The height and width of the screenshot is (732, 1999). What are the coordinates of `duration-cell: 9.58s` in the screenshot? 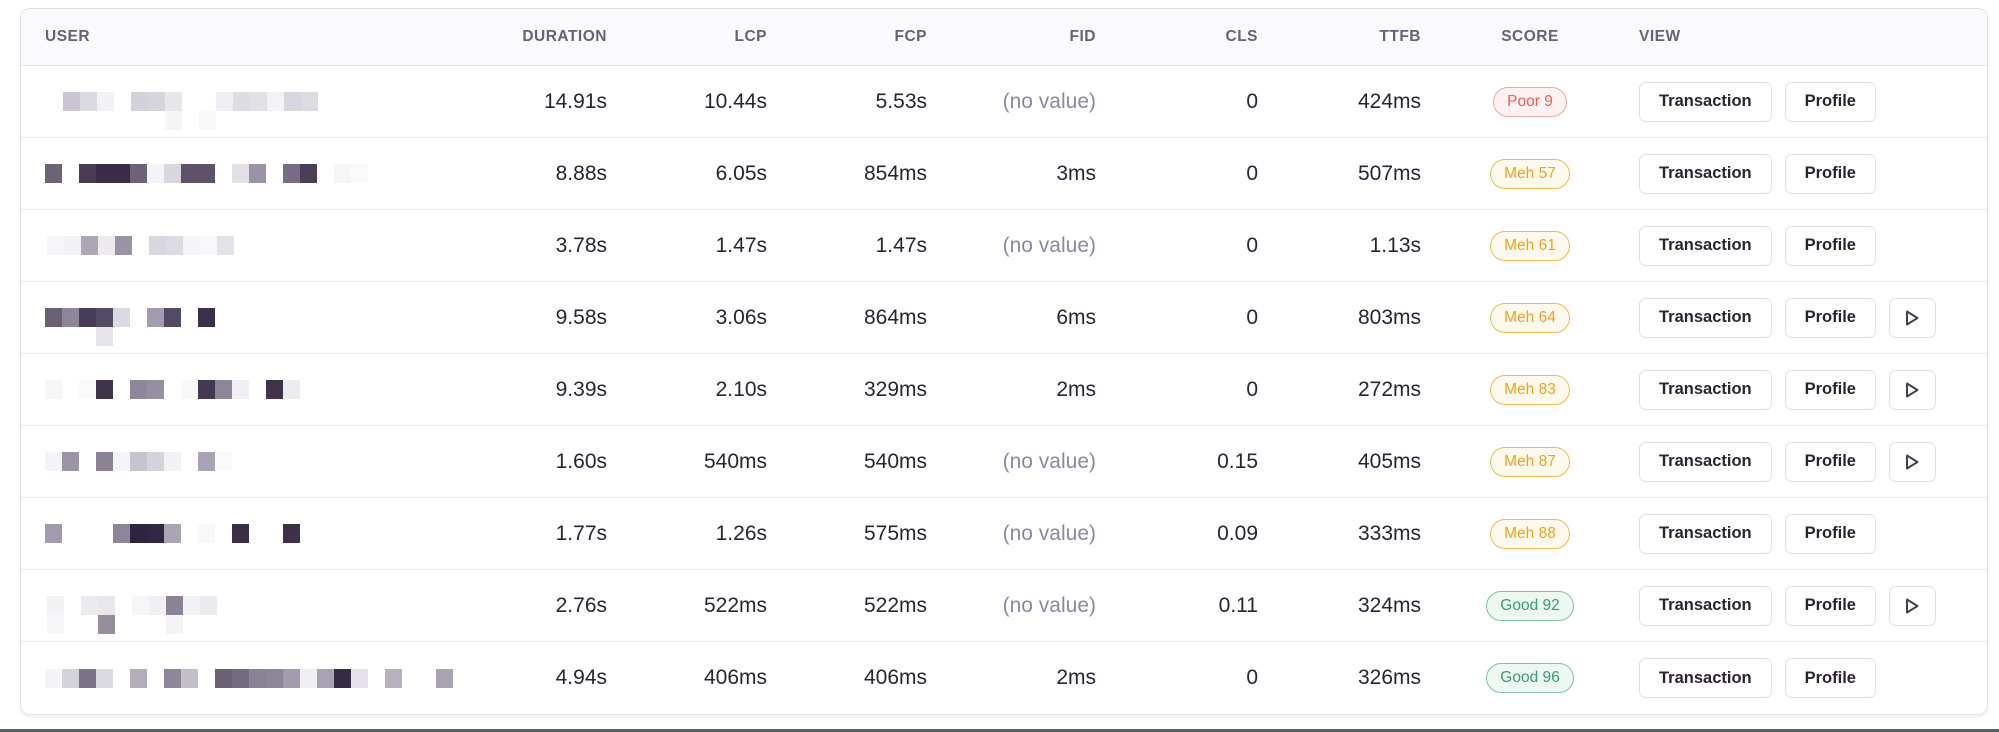 It's located at (581, 317).